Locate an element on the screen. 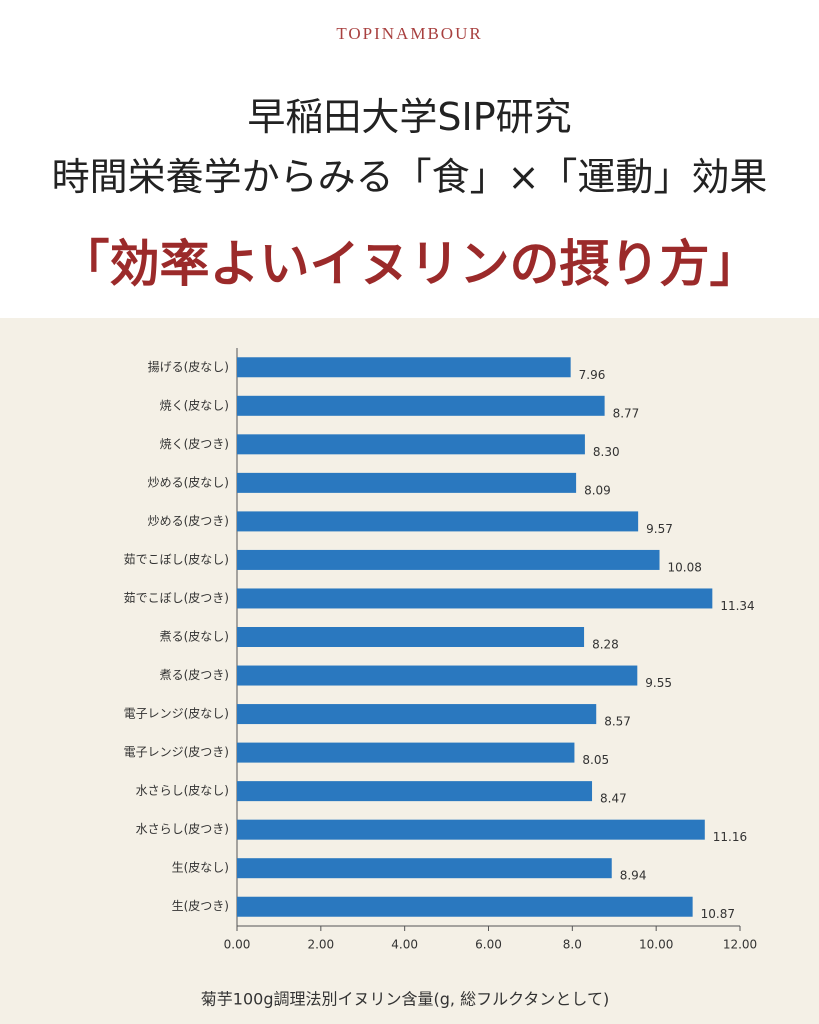 The height and width of the screenshot is (1024, 819). value-label: 11.16 is located at coordinates (730, 837).